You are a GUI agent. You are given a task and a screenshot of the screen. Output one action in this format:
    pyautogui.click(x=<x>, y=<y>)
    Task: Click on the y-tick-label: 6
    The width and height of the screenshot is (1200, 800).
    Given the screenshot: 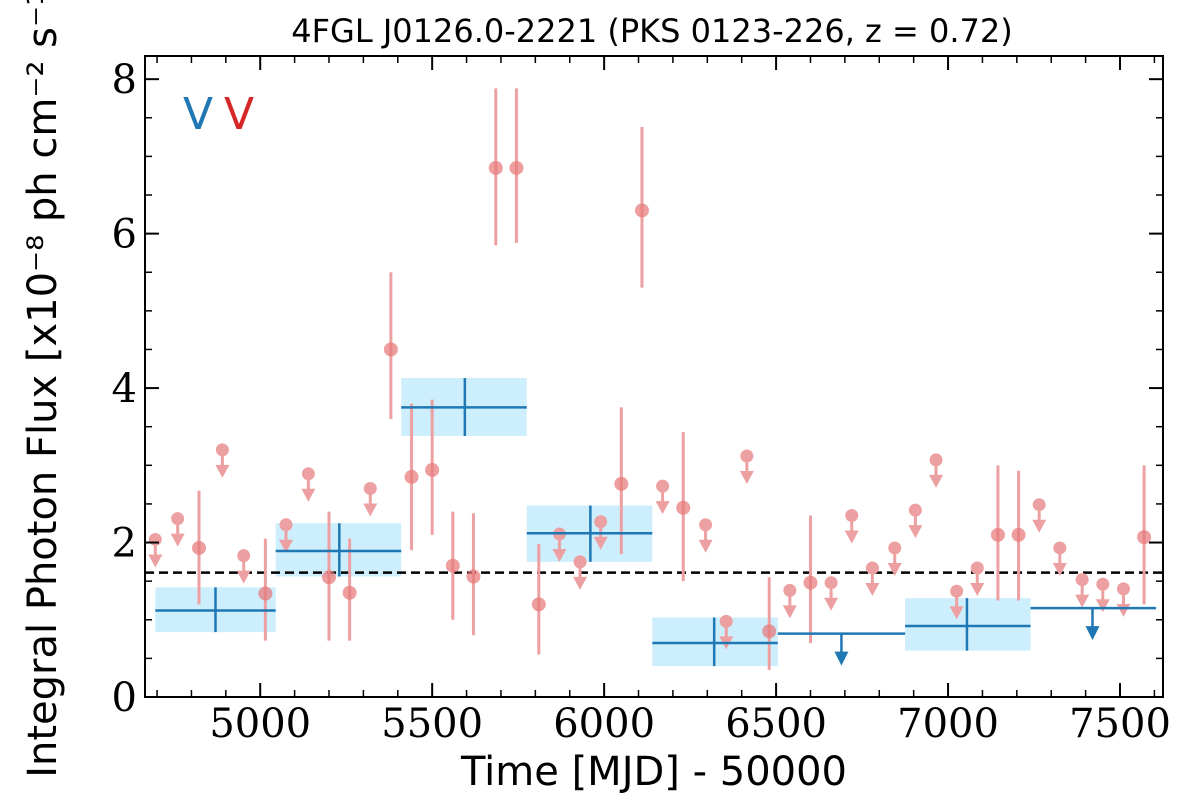 What is the action you would take?
    pyautogui.click(x=124, y=235)
    